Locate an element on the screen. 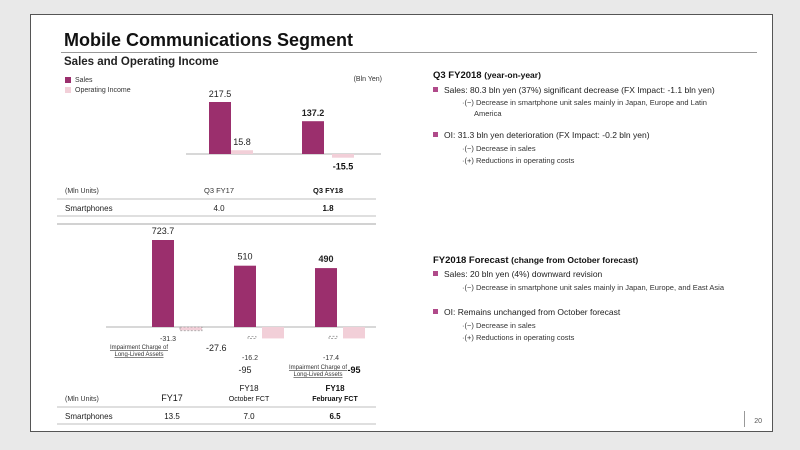  label-sales-q3-fy17: 217.5 is located at coordinates (220, 94).